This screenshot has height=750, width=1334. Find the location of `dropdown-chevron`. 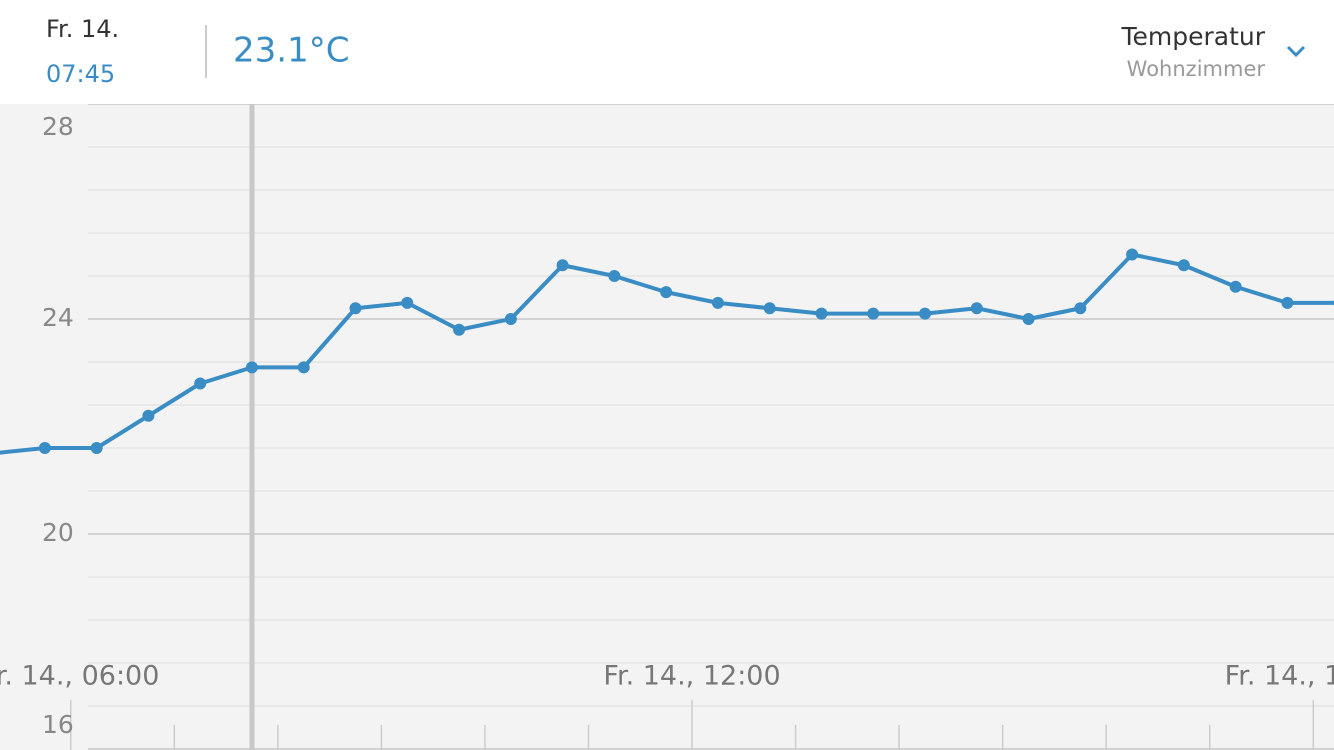

dropdown-chevron is located at coordinates (1296, 51).